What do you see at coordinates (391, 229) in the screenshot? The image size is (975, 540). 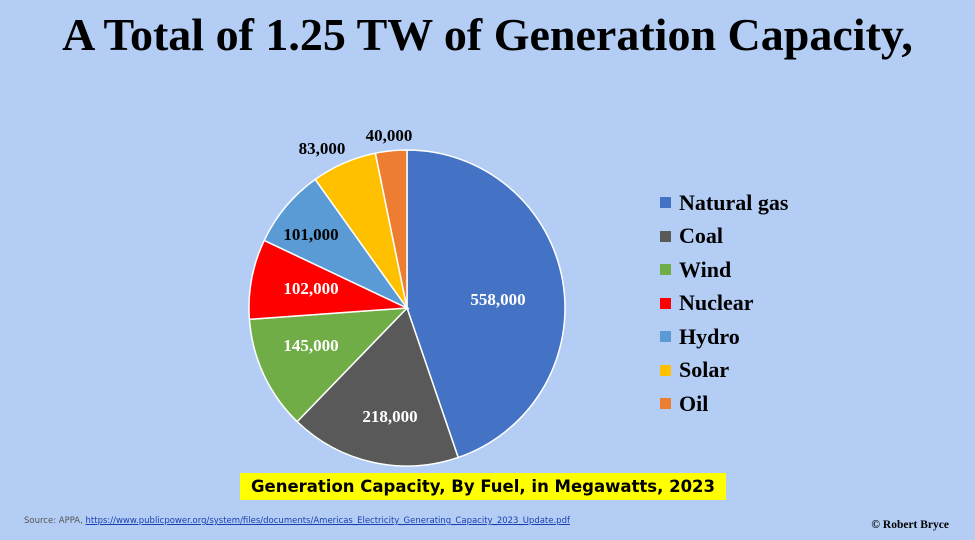 I see `pie-slice-oil` at bounding box center [391, 229].